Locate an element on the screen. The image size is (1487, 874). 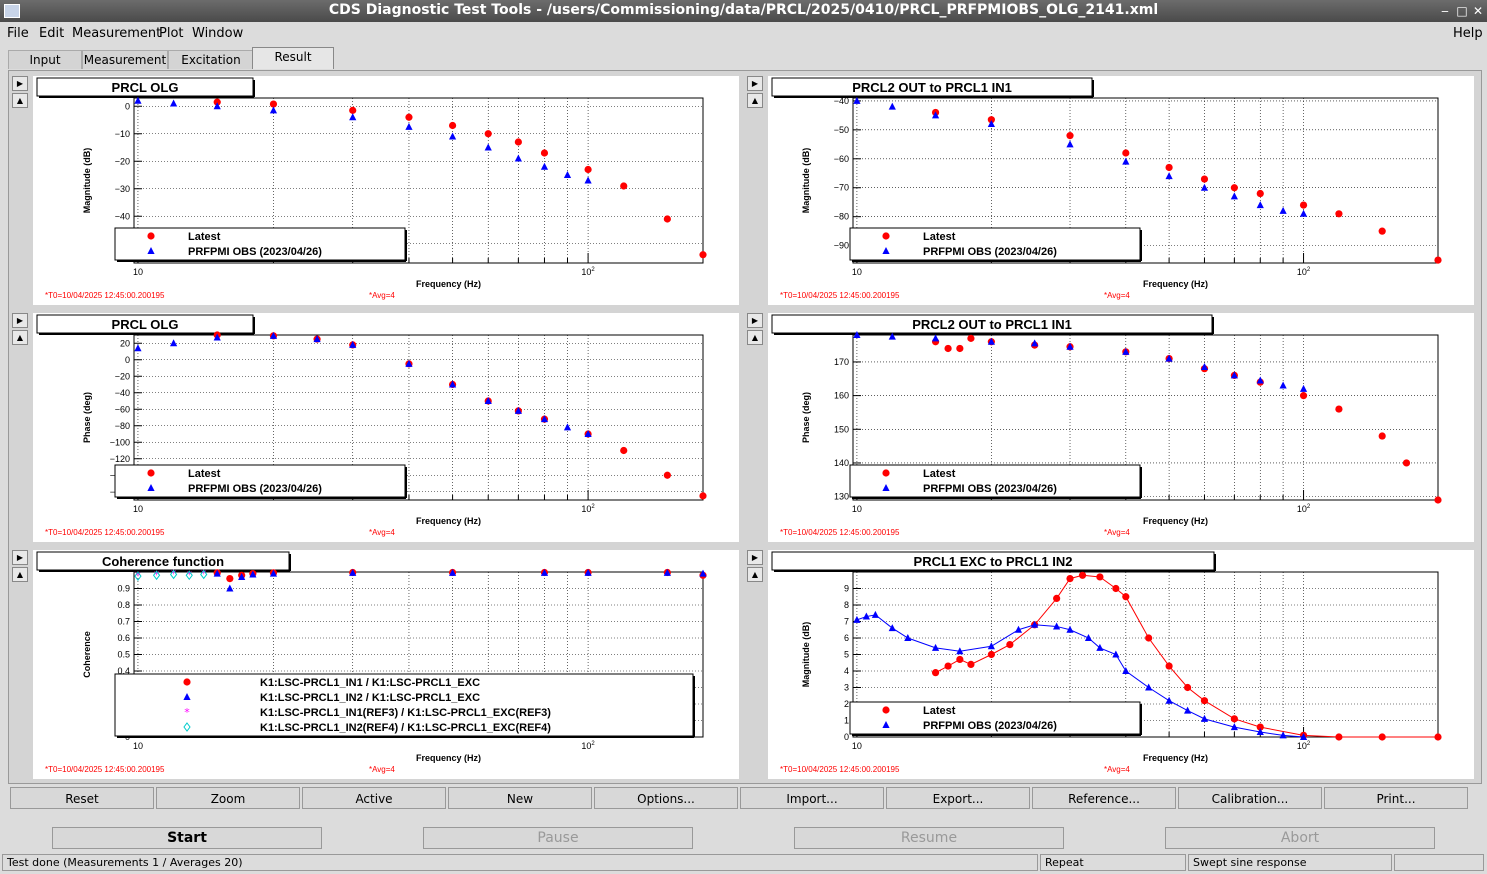
tab-excitation: Excitation is located at coordinates (211, 59).